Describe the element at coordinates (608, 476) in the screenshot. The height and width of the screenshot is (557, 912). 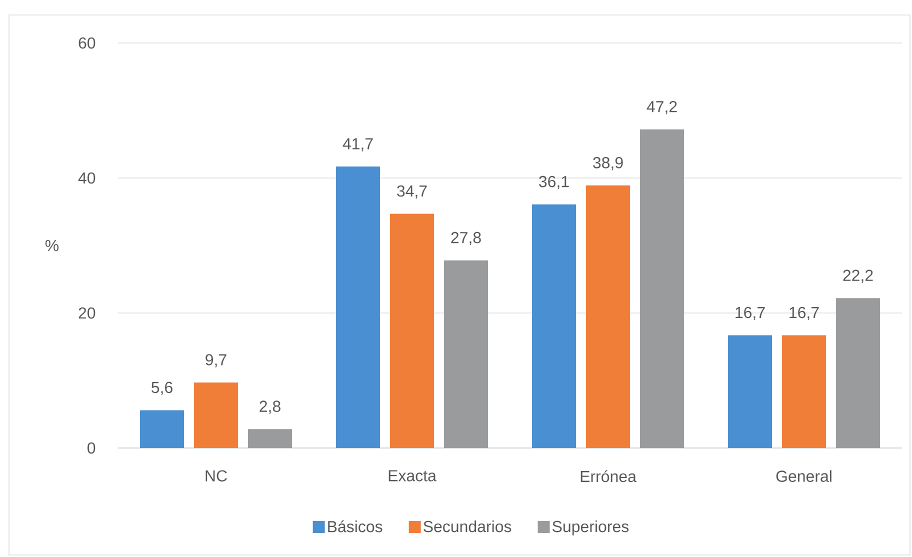
I see `x-tick-label: Errónea` at that location.